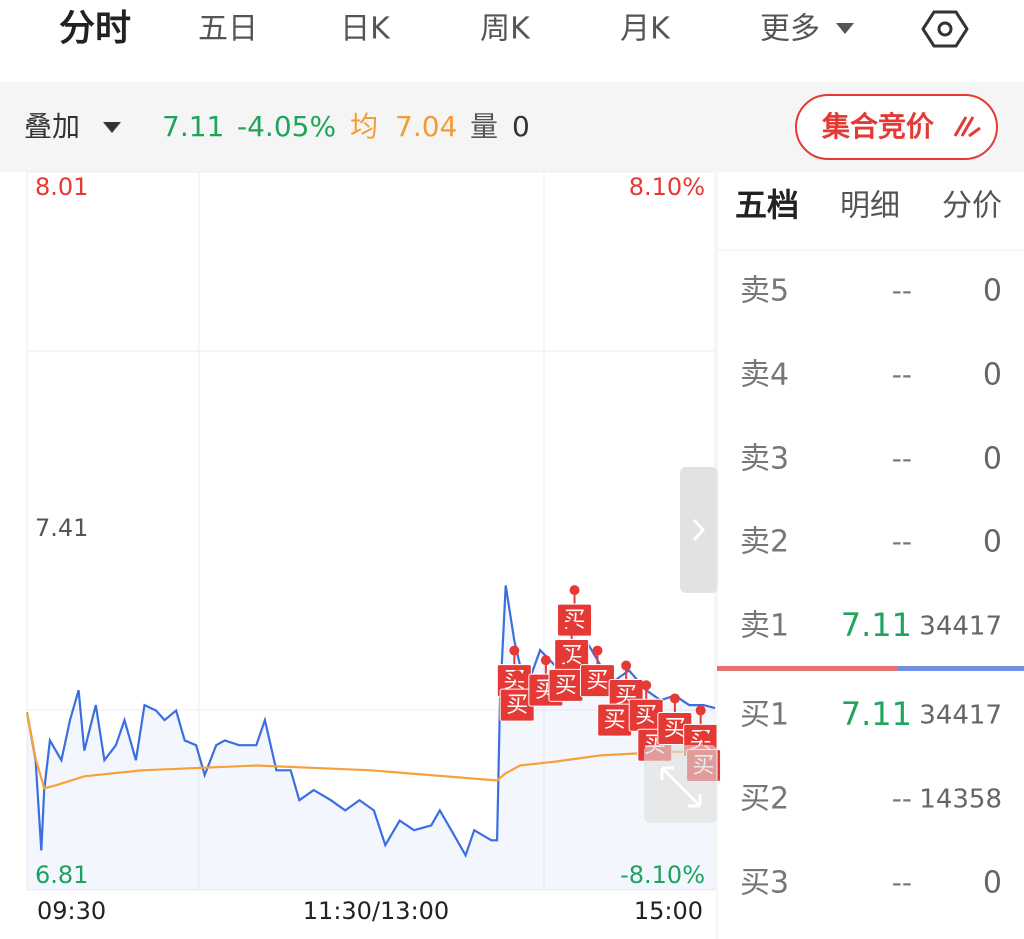 The height and width of the screenshot is (939, 1024). I want to click on tab: 周K, so click(505, 29).